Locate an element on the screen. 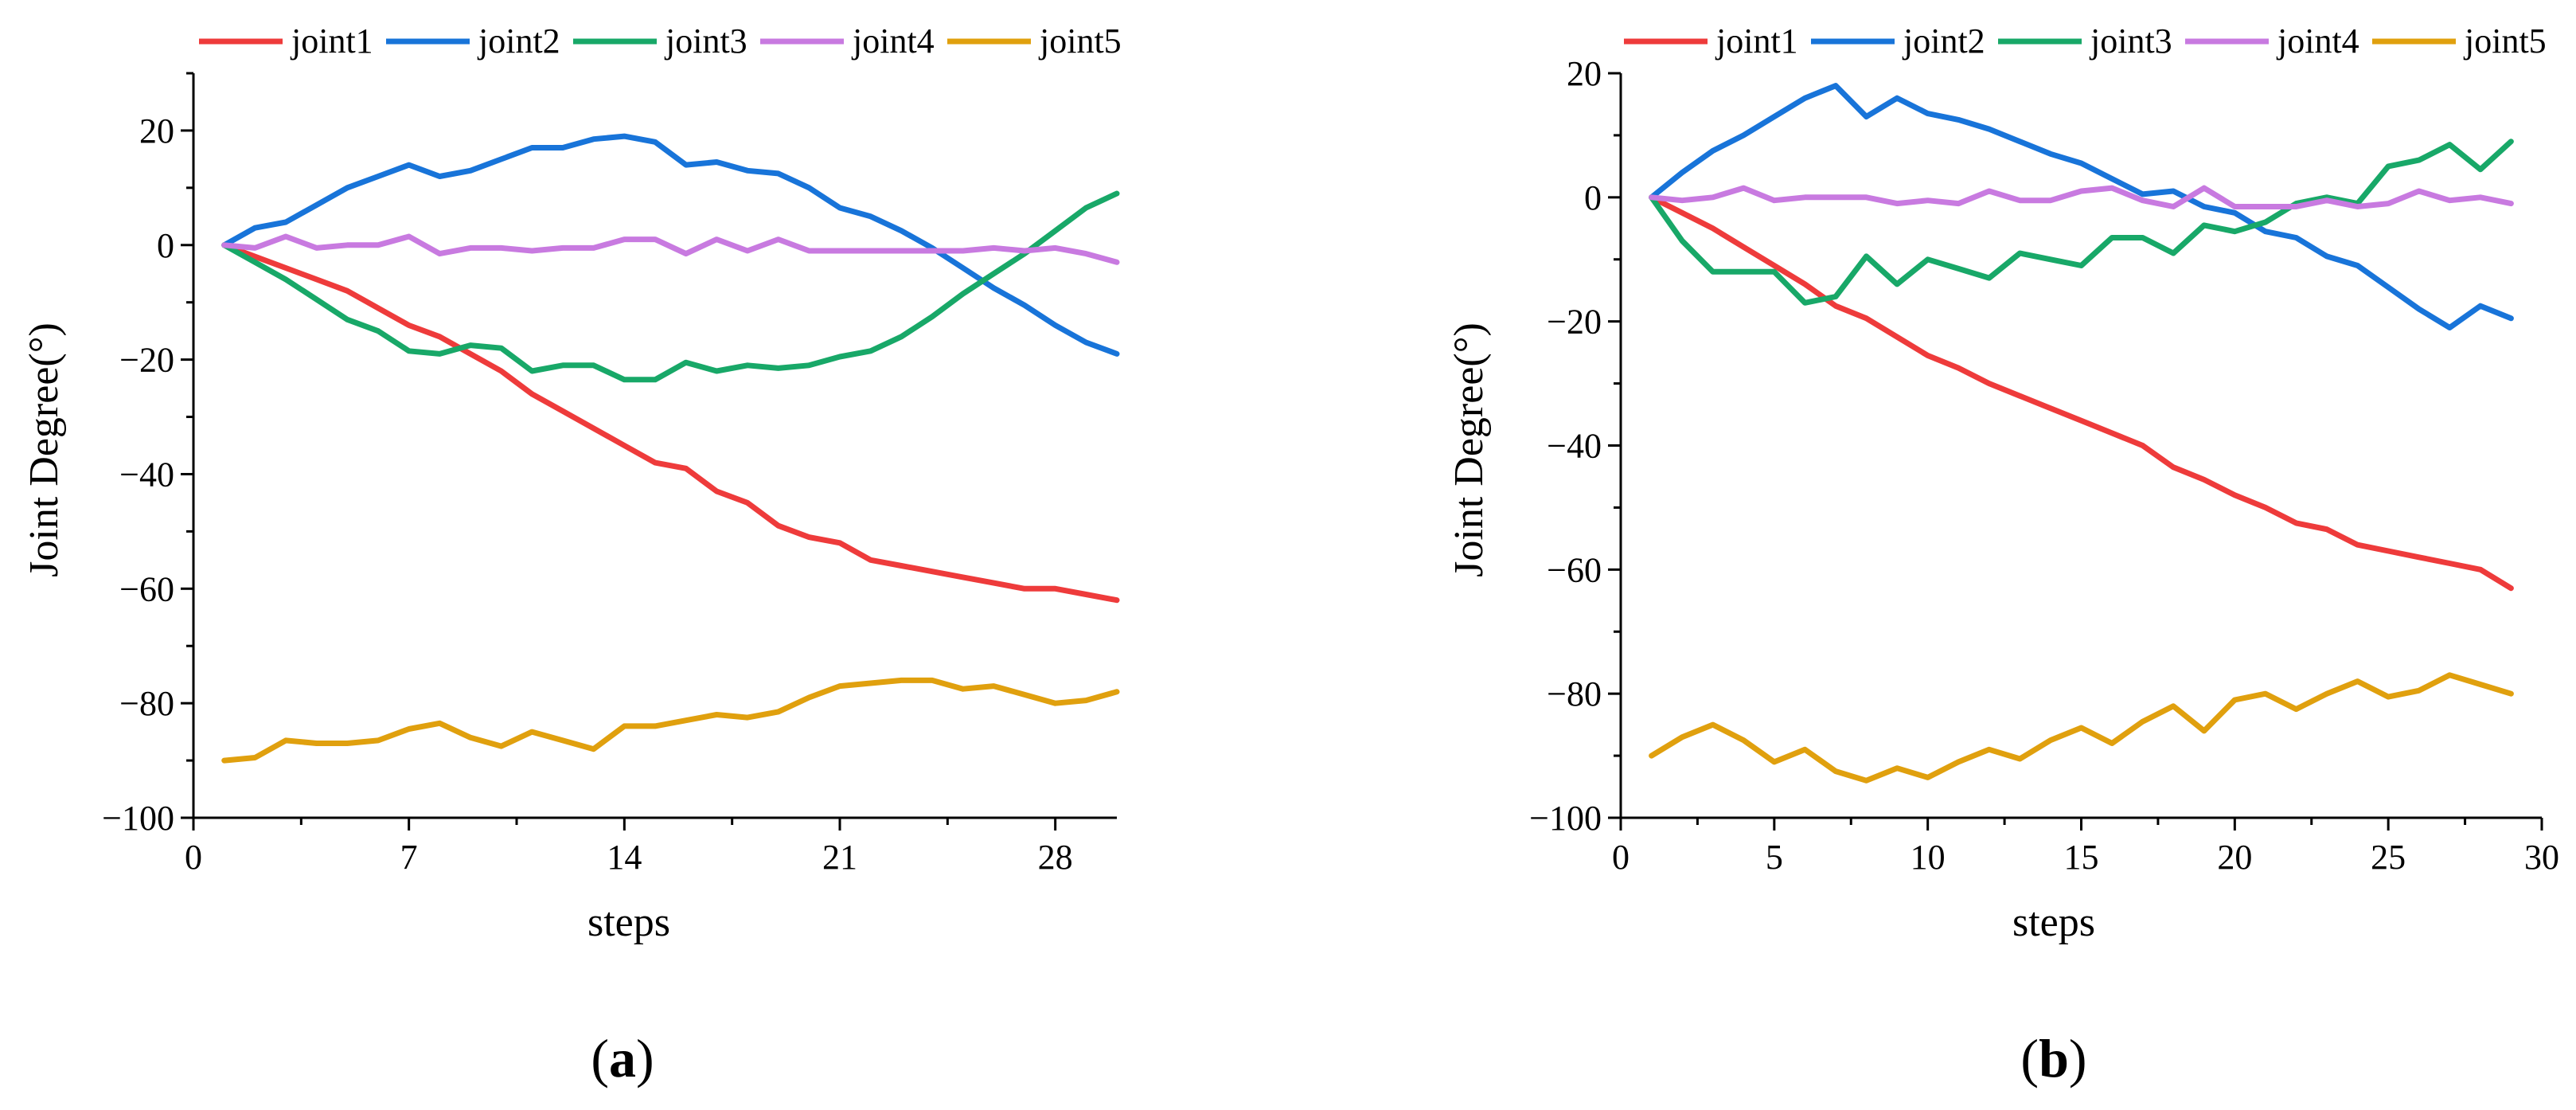 The height and width of the screenshot is (1110, 2576). legend-a: joint1 joint2 joint3 joint4 joint5 is located at coordinates (660, 41).